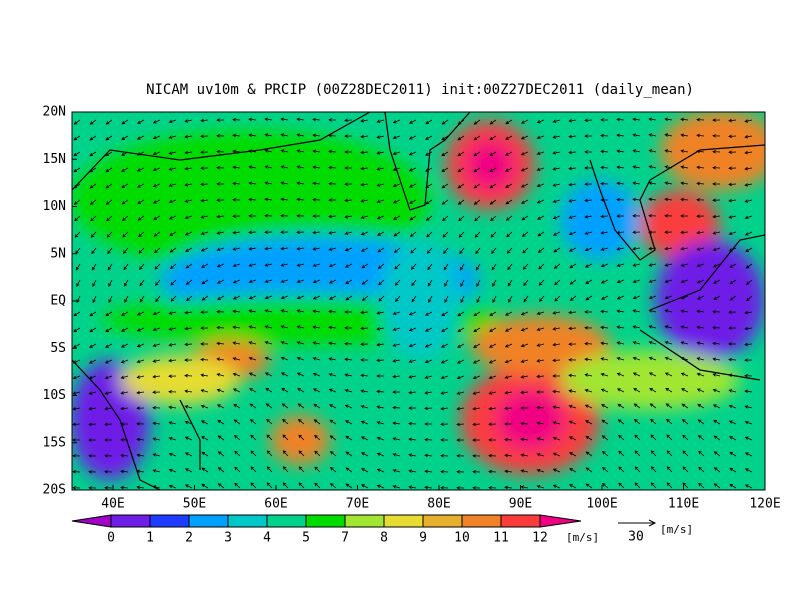 This screenshot has width=800, height=600. I want to click on colorbar-label: 12, so click(540, 538).